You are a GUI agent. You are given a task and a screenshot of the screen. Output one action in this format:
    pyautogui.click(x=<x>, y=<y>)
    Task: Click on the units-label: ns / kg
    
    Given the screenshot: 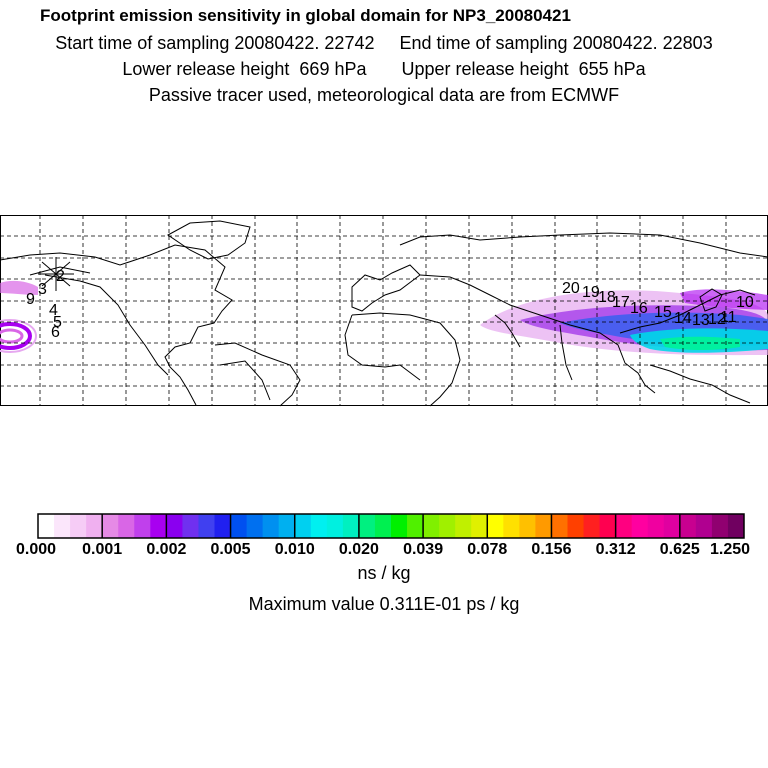 What is the action you would take?
    pyautogui.click(x=384, y=573)
    